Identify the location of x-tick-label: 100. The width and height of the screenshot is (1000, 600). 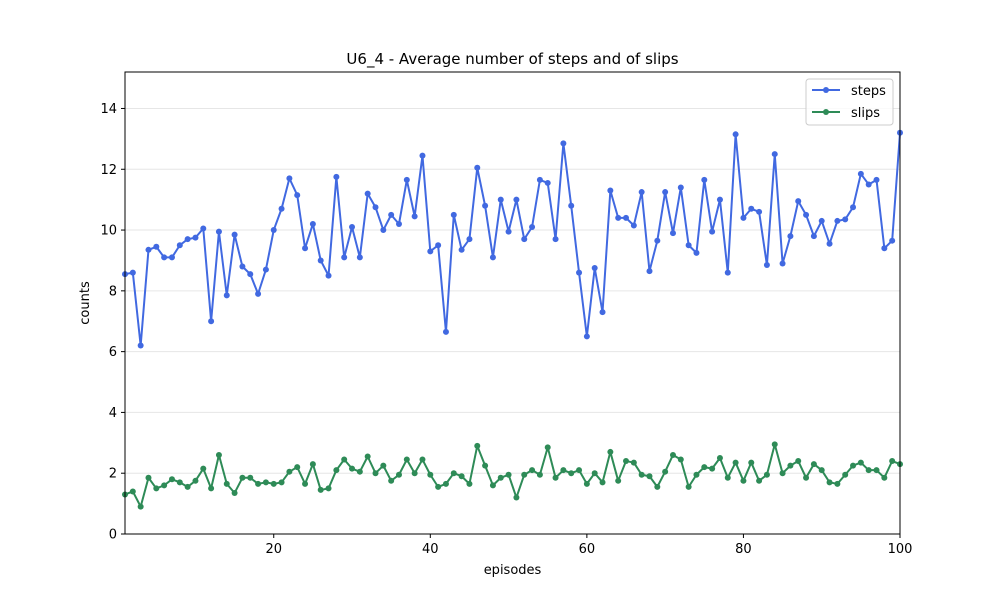
(900, 549).